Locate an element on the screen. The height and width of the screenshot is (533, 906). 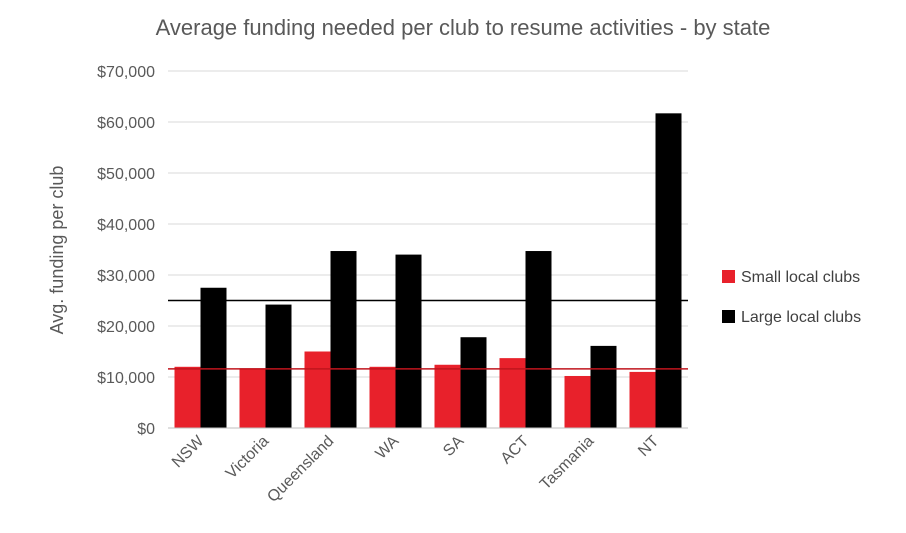
bar-large-wa is located at coordinates (408, 341).